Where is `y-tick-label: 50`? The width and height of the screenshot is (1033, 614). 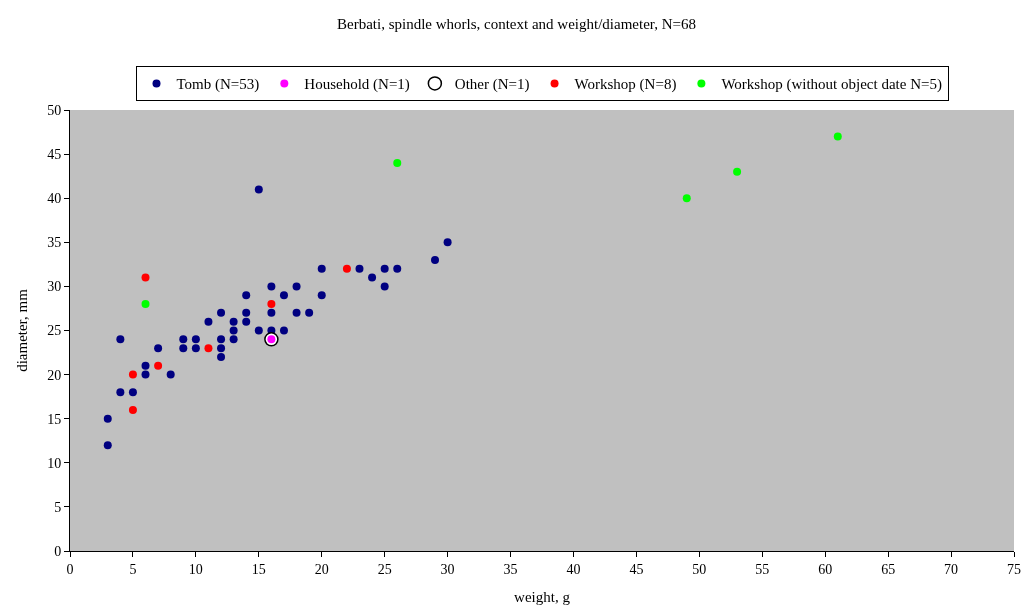
y-tick-label: 50 is located at coordinates (54, 110).